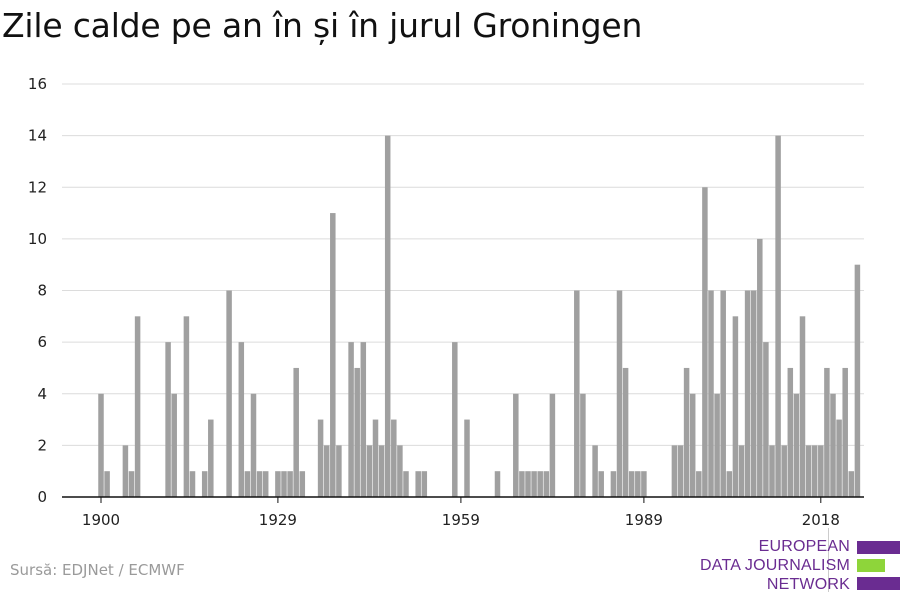  What do you see at coordinates (828, 560) in the screenshot?
I see `logo-divider` at bounding box center [828, 560].